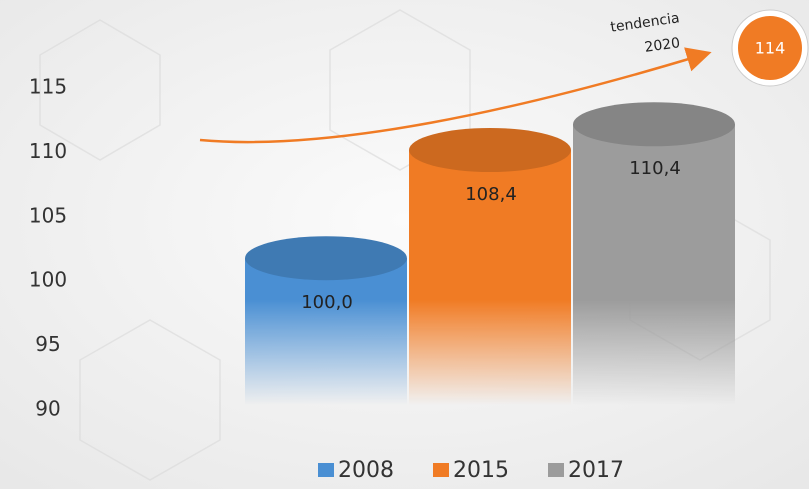 This screenshot has height=489, width=809. Describe the element at coordinates (366, 470) in the screenshot. I see `legend-label: 2008` at that location.